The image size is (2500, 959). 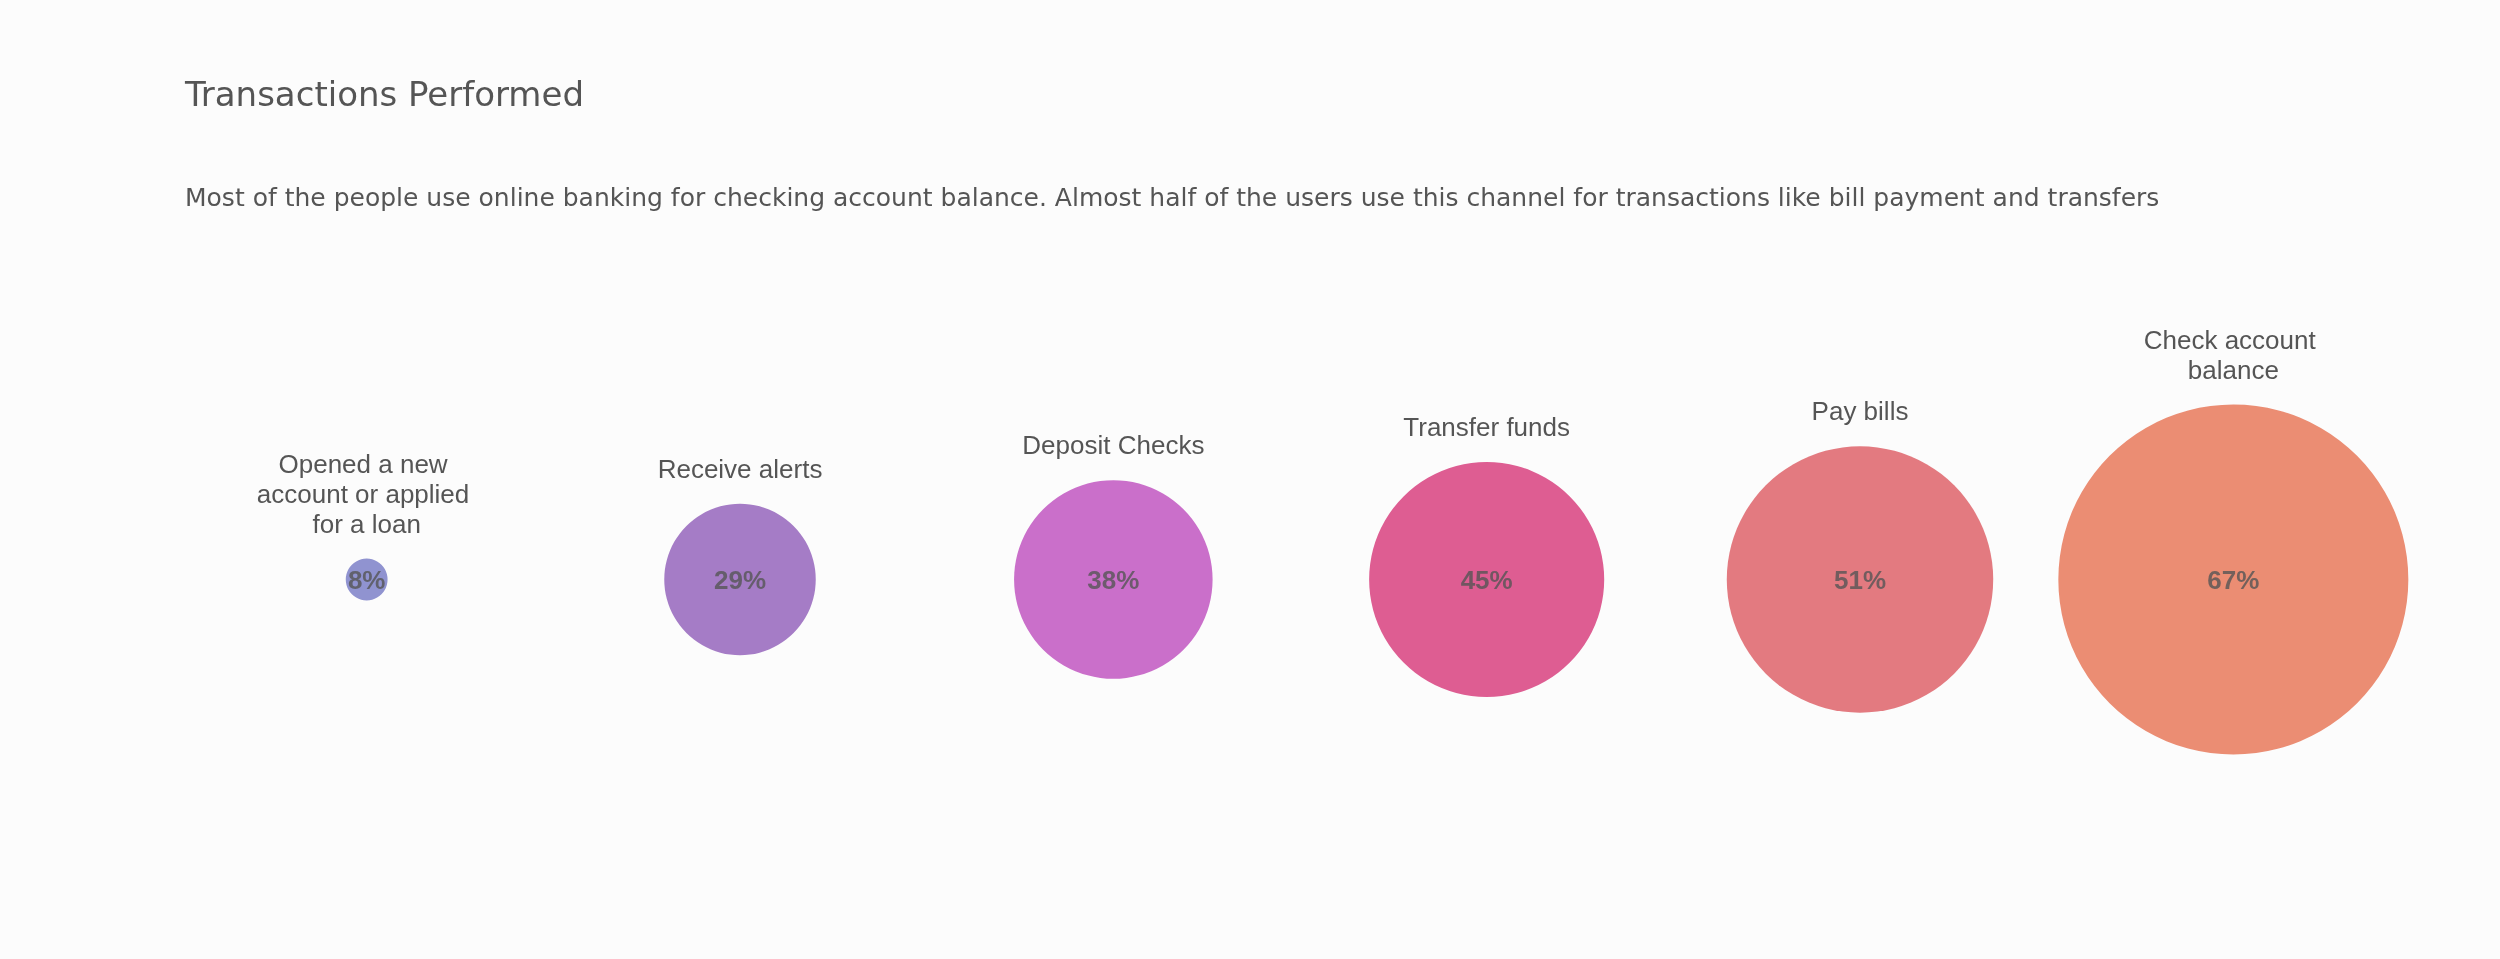 What do you see at coordinates (2233, 354) in the screenshot?
I see `category-label: Check account balance` at bounding box center [2233, 354].